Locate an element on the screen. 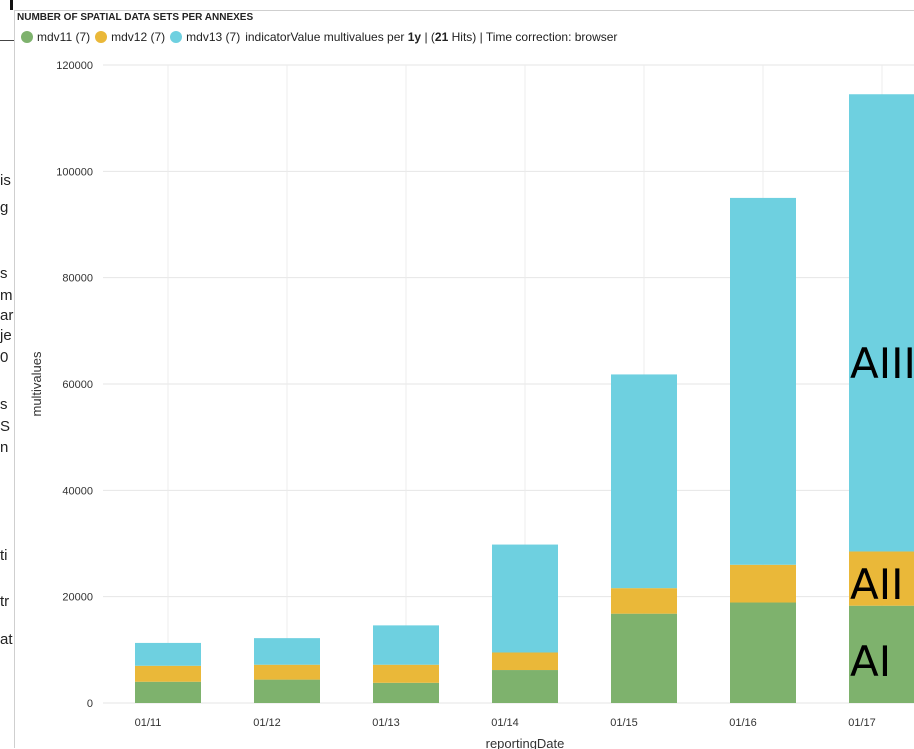  window-edge-marker is located at coordinates (11, 5).